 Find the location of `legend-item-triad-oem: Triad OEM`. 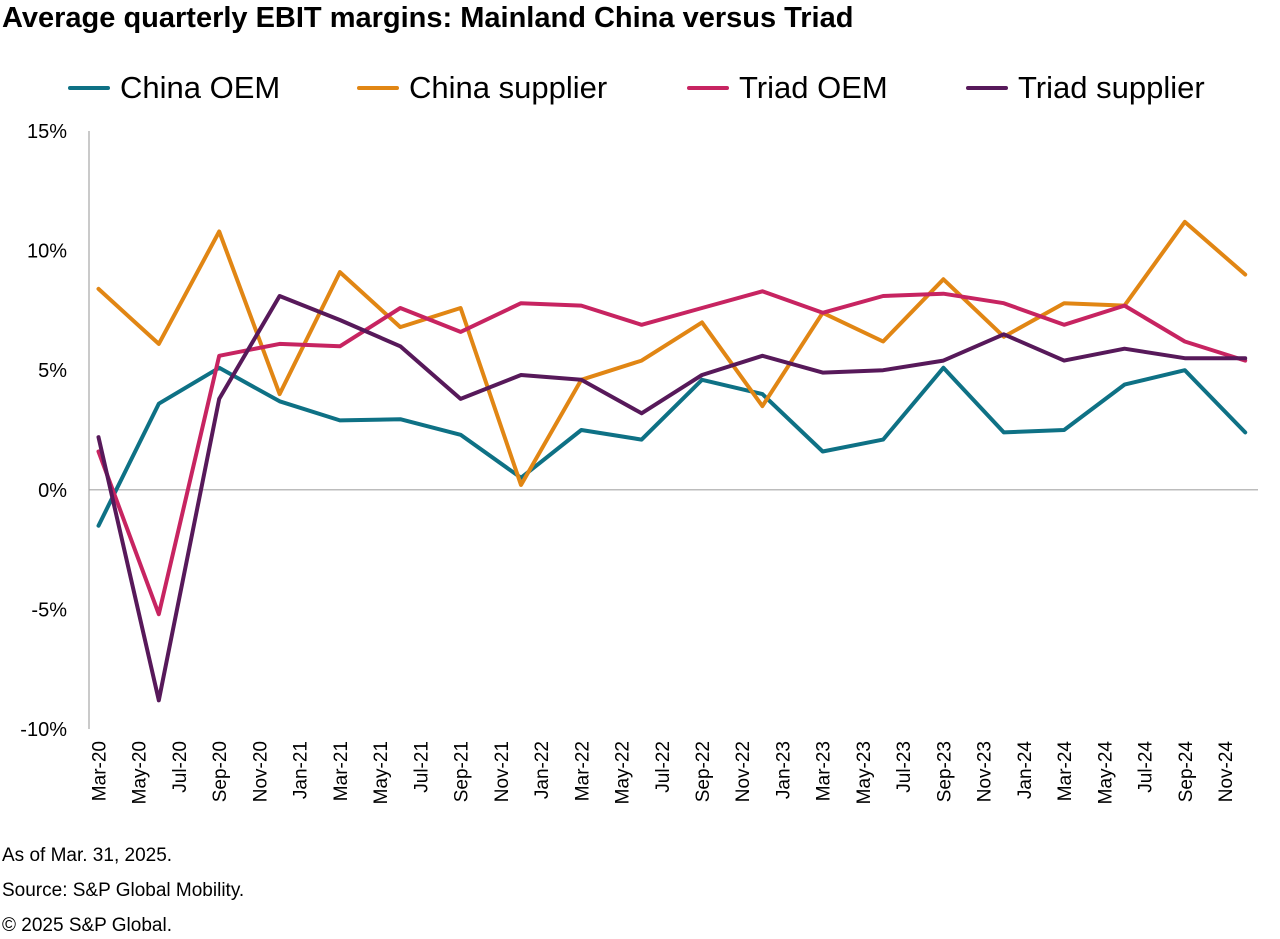

legend-item-triad-oem: Triad OEM is located at coordinates (787, 88).